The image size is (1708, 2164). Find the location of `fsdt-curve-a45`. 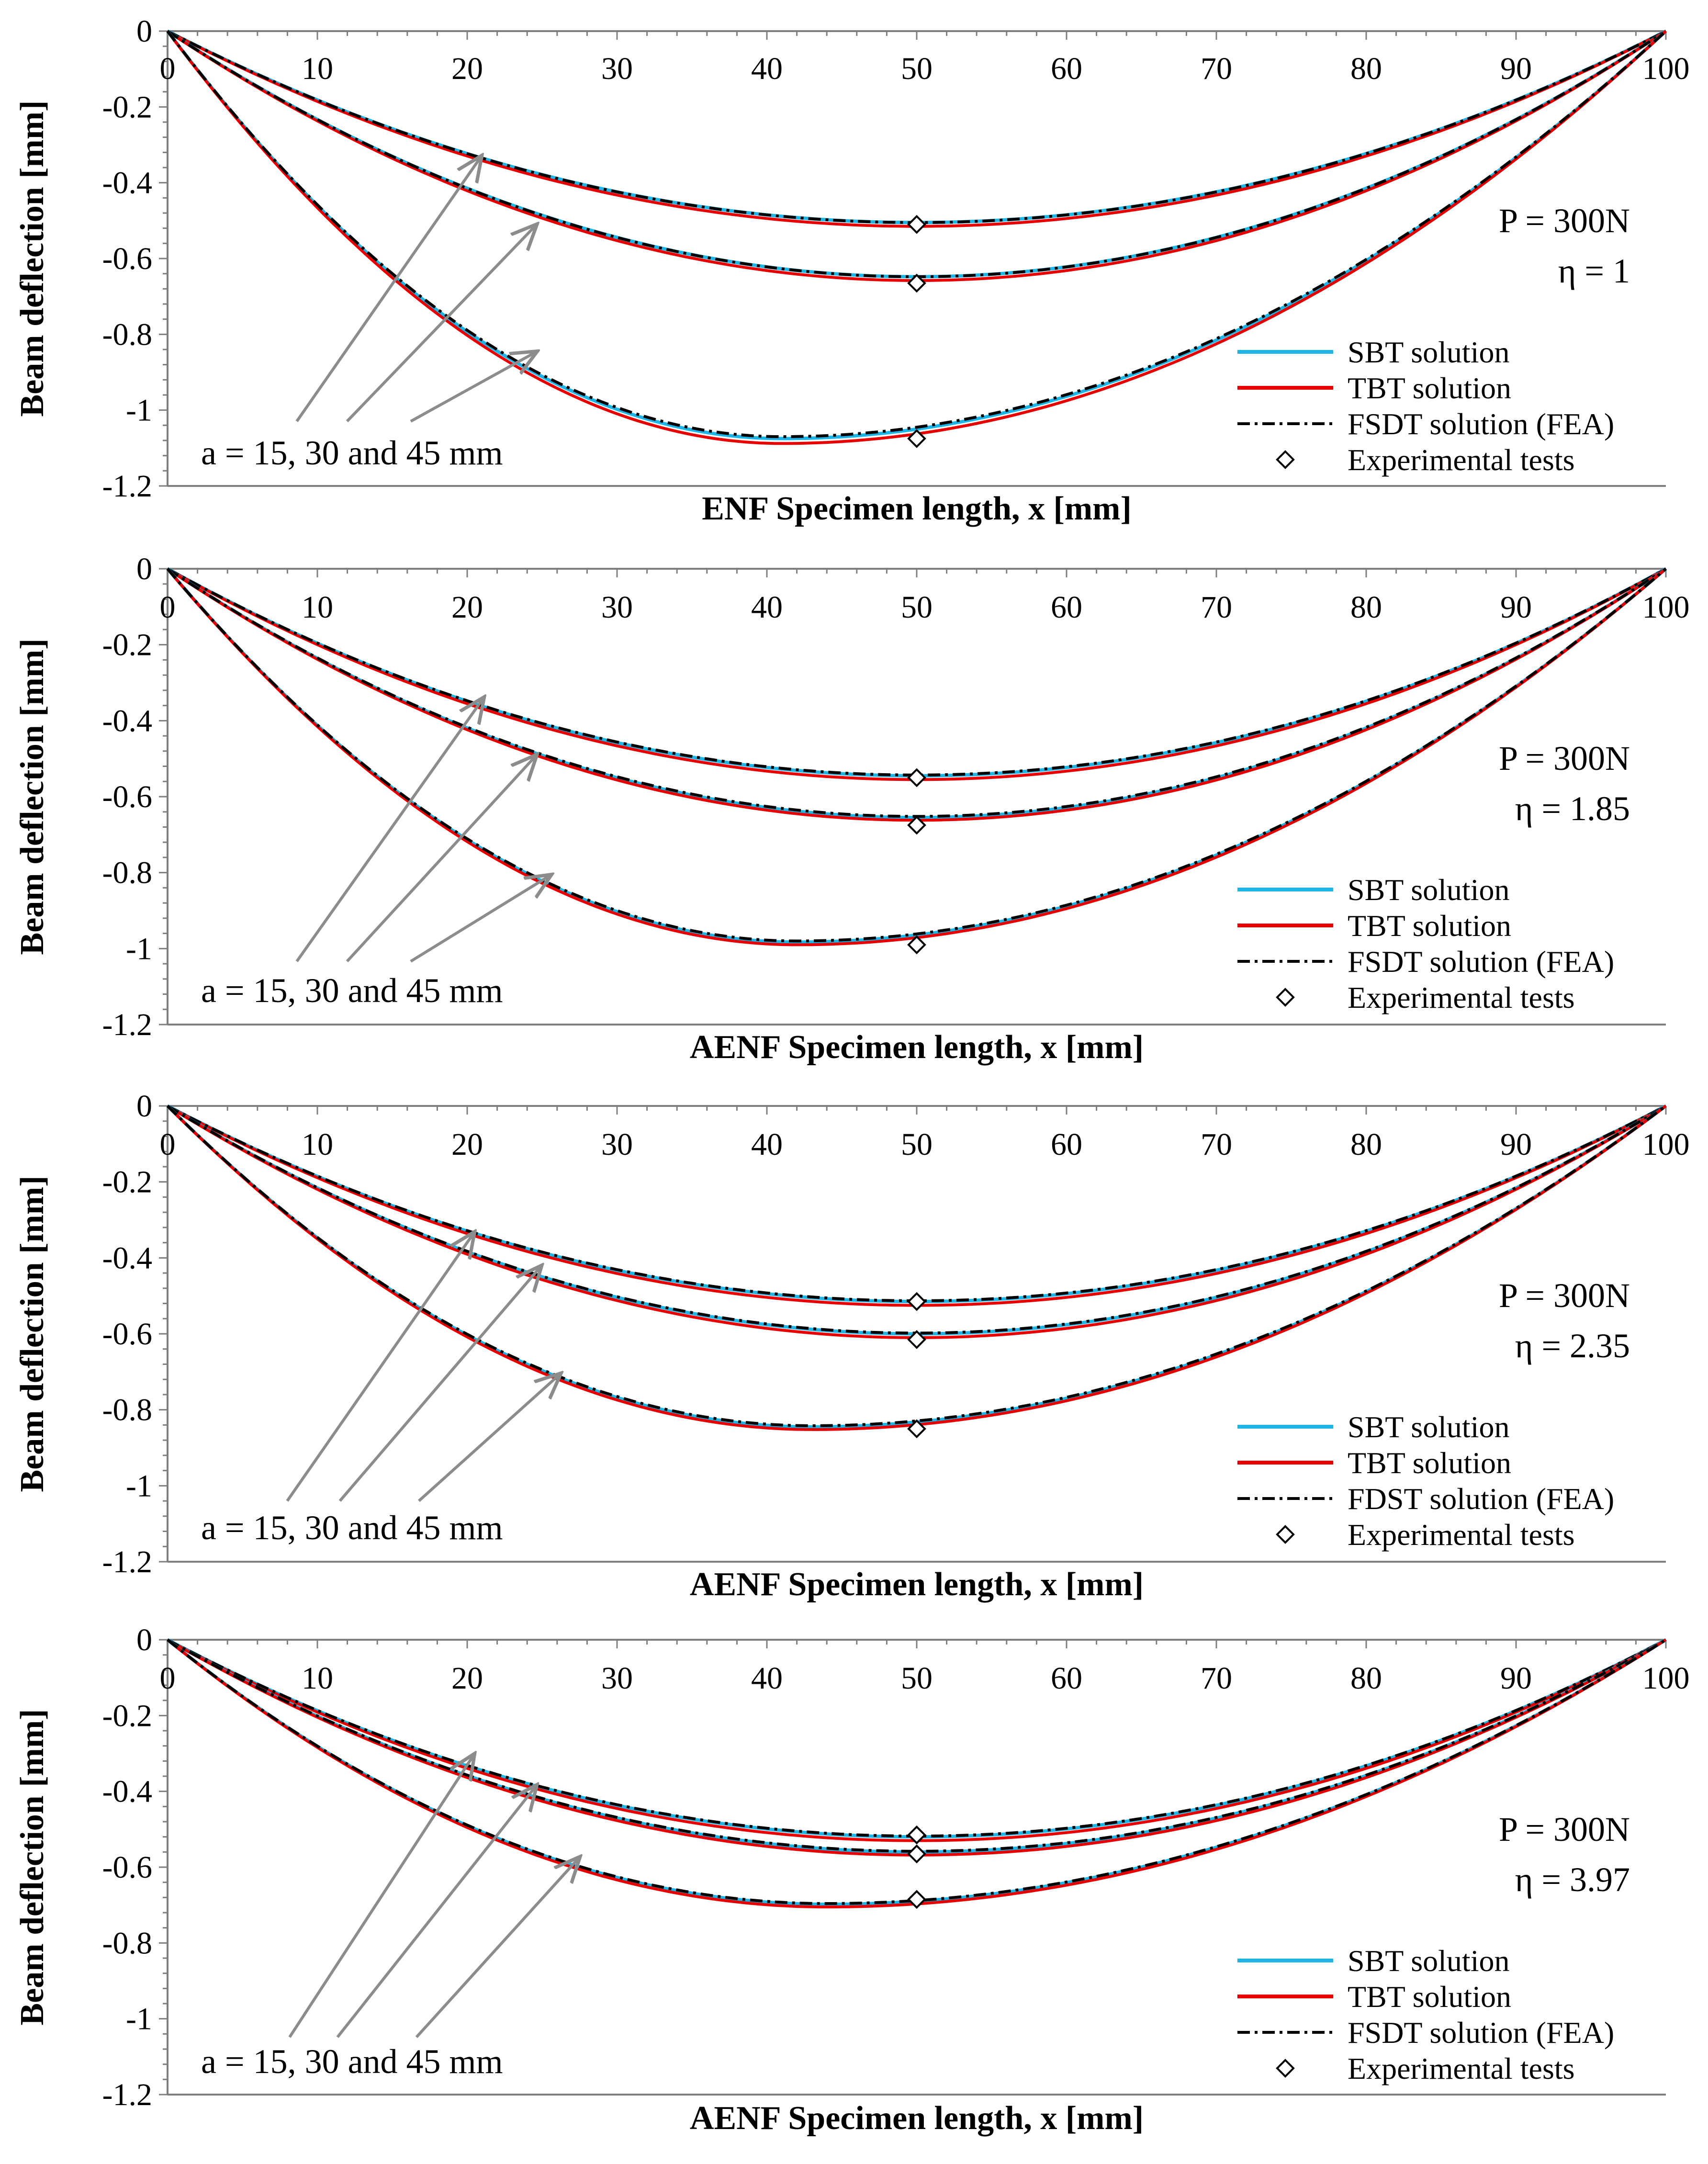

fsdt-curve-a45 is located at coordinates (916, 1266).